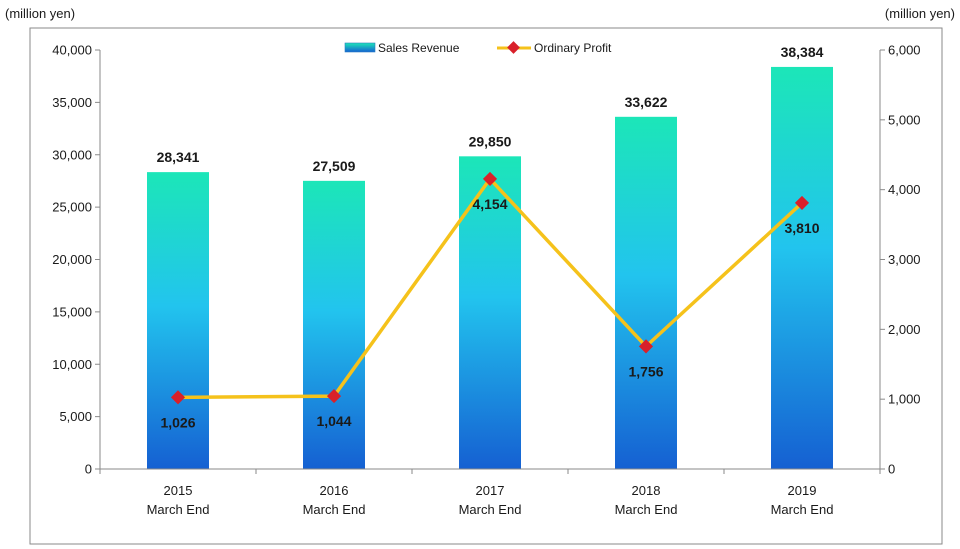 Image resolution: width=960 pixels, height=549 pixels. What do you see at coordinates (178, 490) in the screenshot?
I see `x-axis-label-year: 2015` at bounding box center [178, 490].